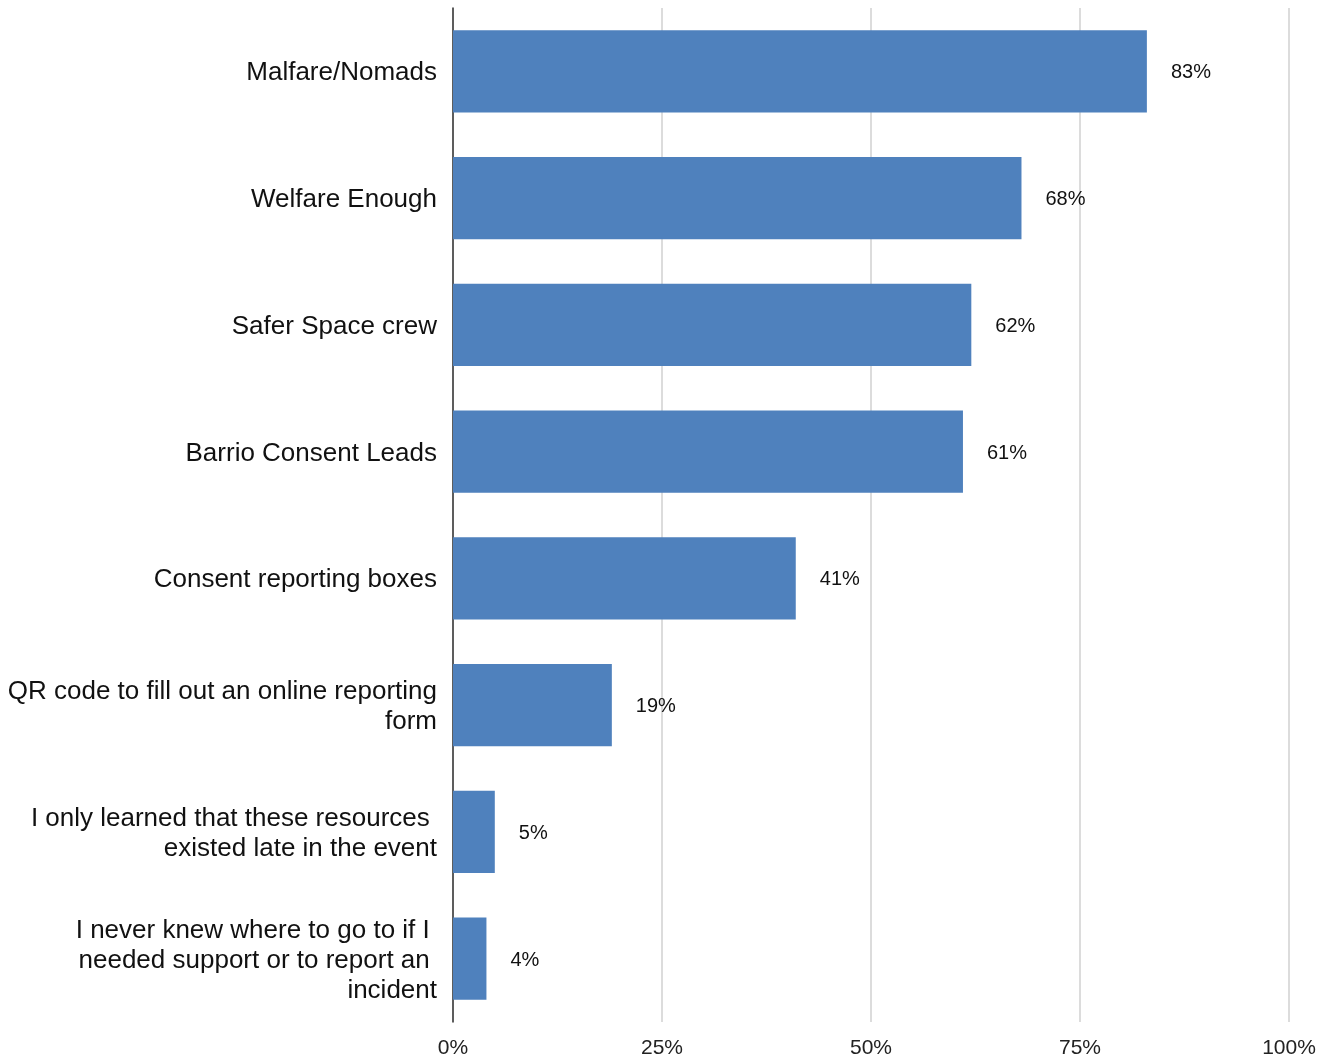 This screenshot has width=1335, height=1062. What do you see at coordinates (1065, 198) in the screenshot?
I see `data-label: 68%` at bounding box center [1065, 198].